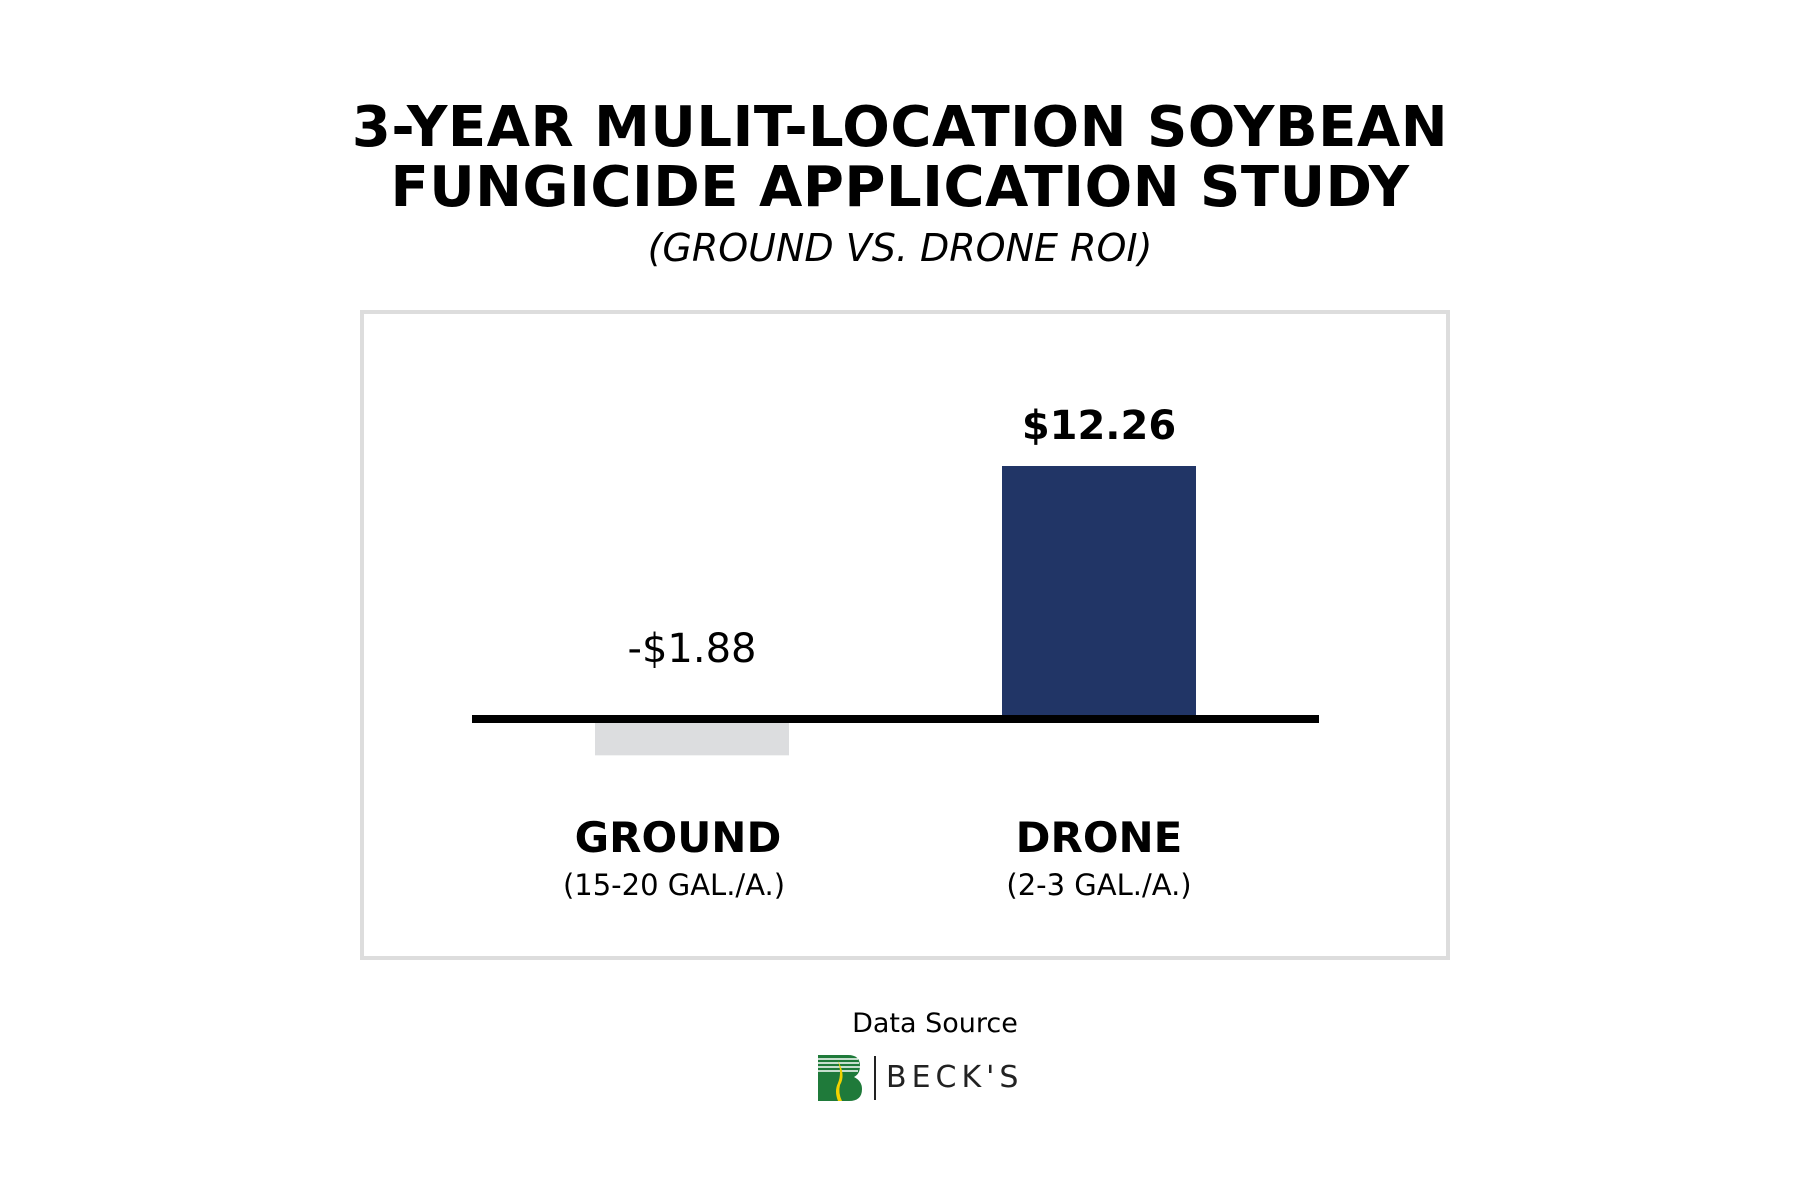 The width and height of the screenshot is (1800, 1204). I want to click on category-label-drone: DRONE, so click(1099, 837).